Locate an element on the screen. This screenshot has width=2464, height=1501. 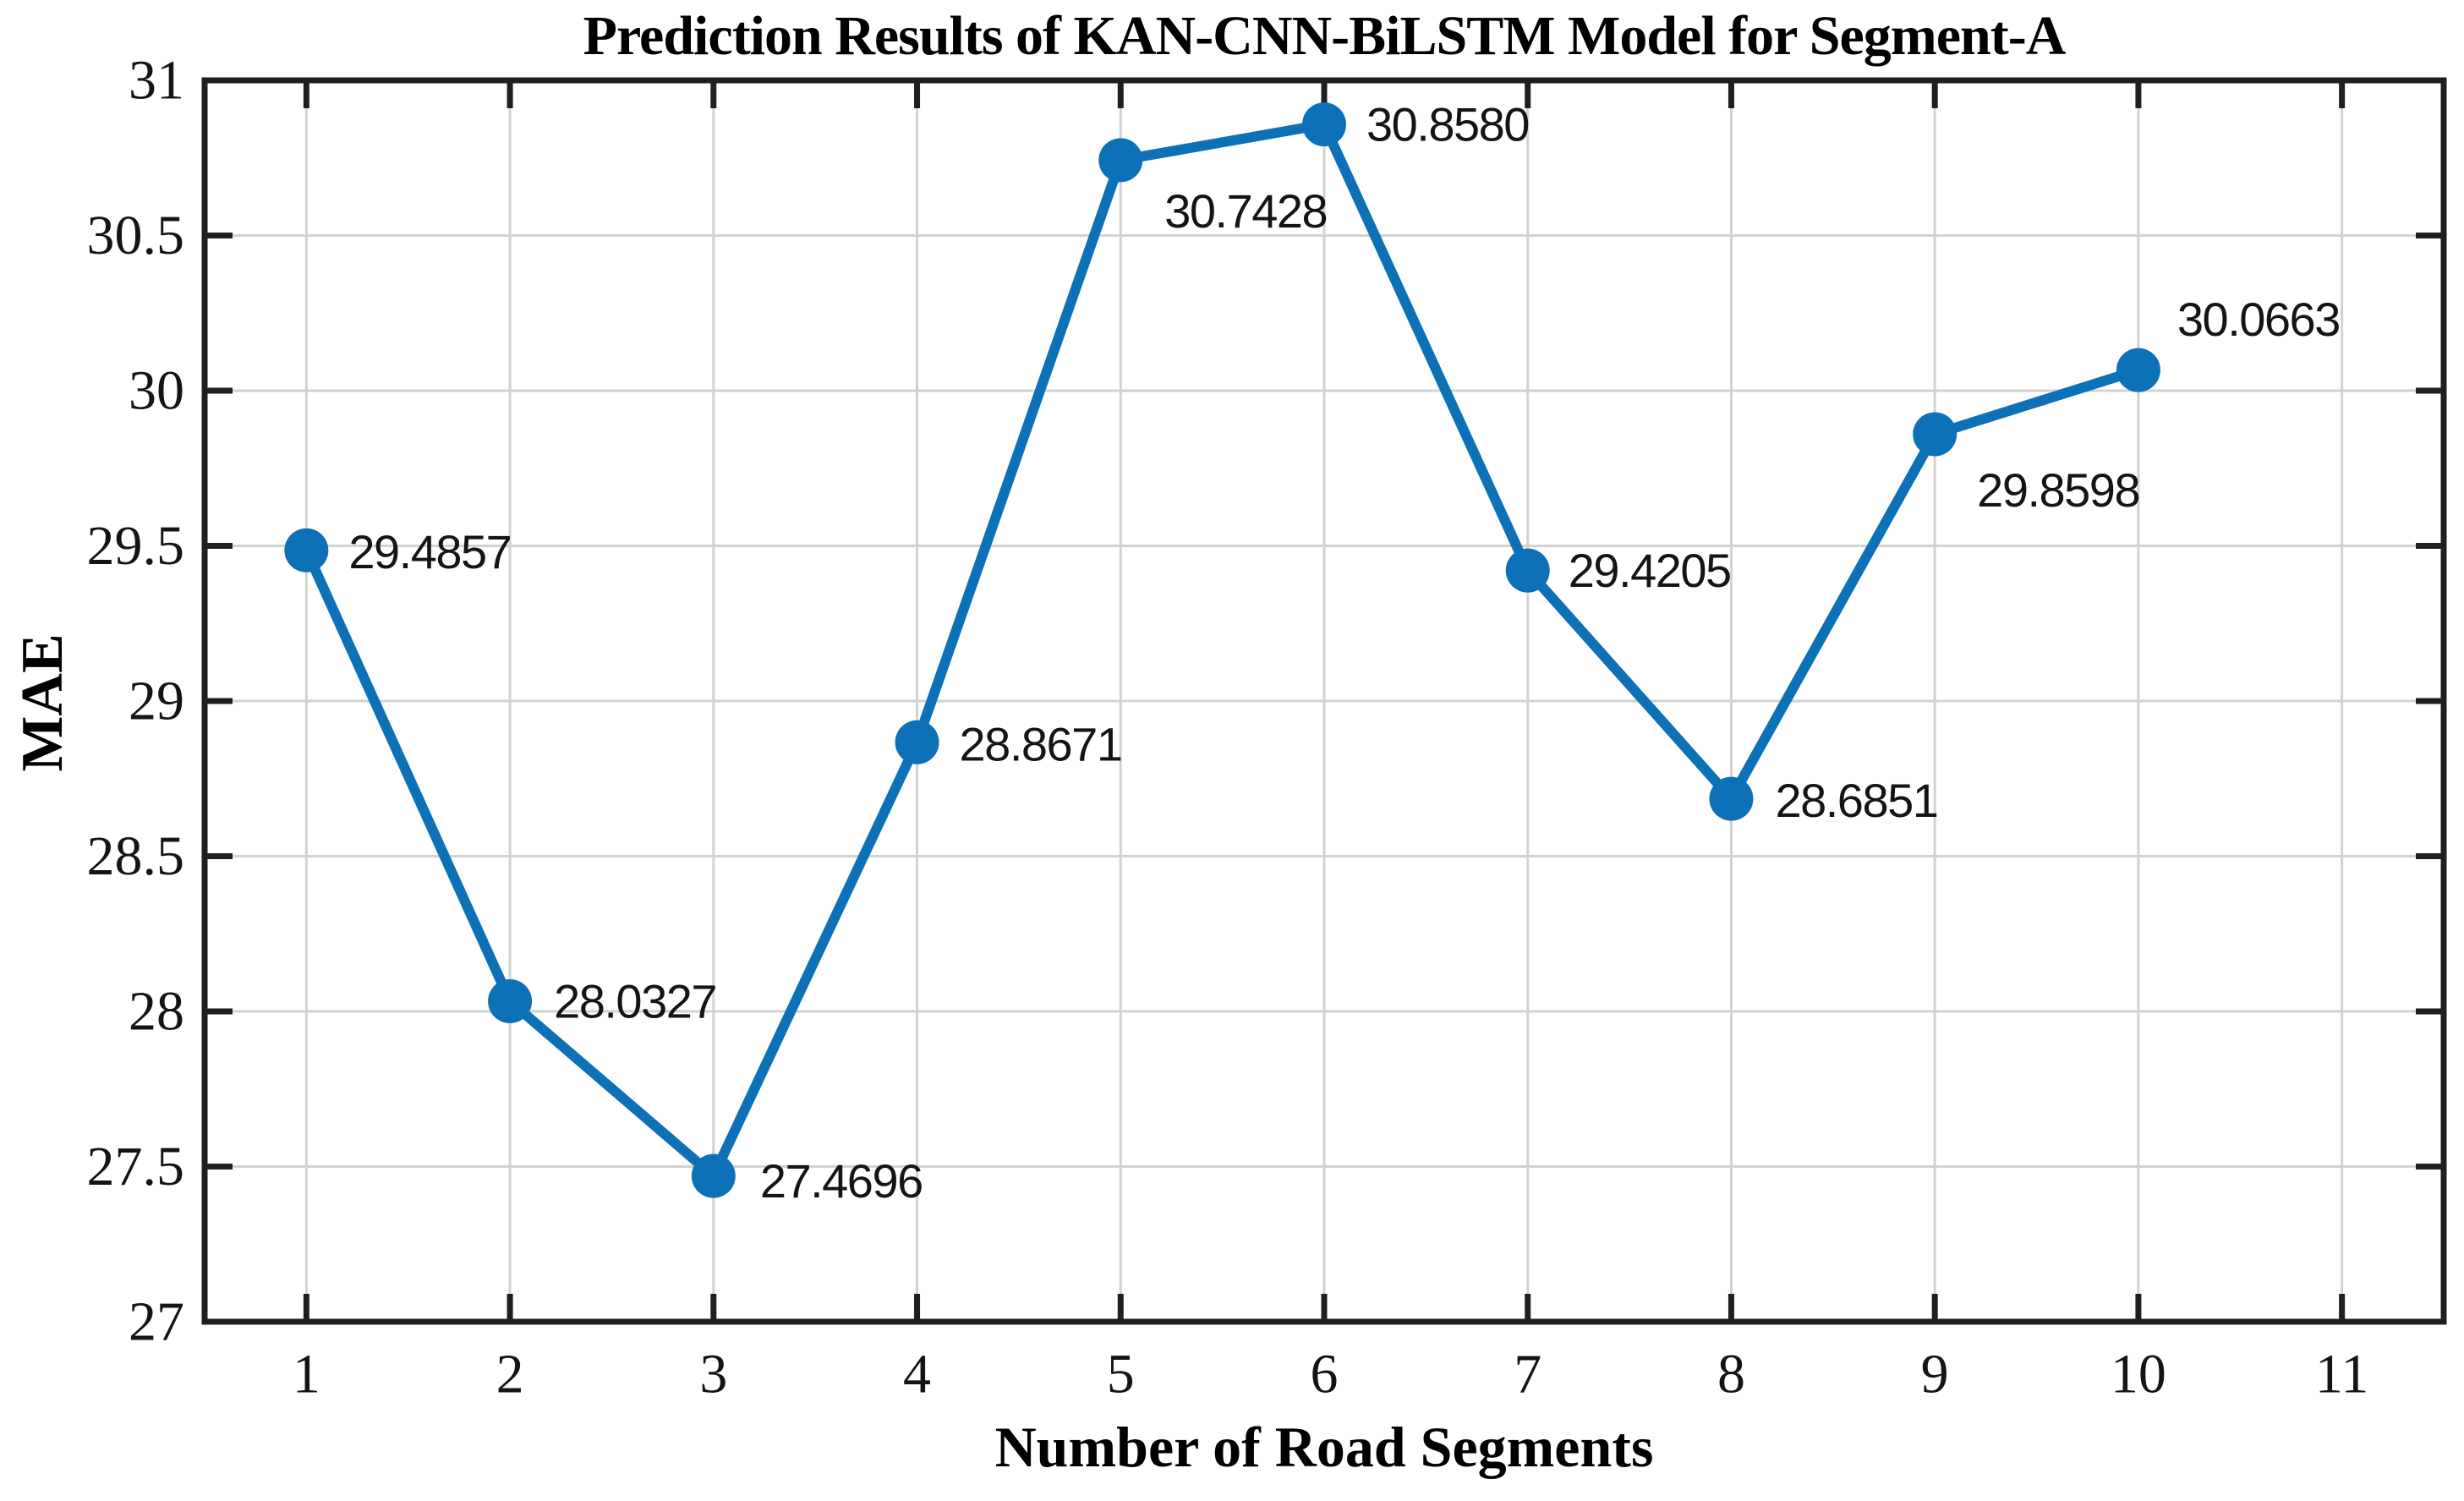
data-point-label: 29.4857 is located at coordinates (429, 551).